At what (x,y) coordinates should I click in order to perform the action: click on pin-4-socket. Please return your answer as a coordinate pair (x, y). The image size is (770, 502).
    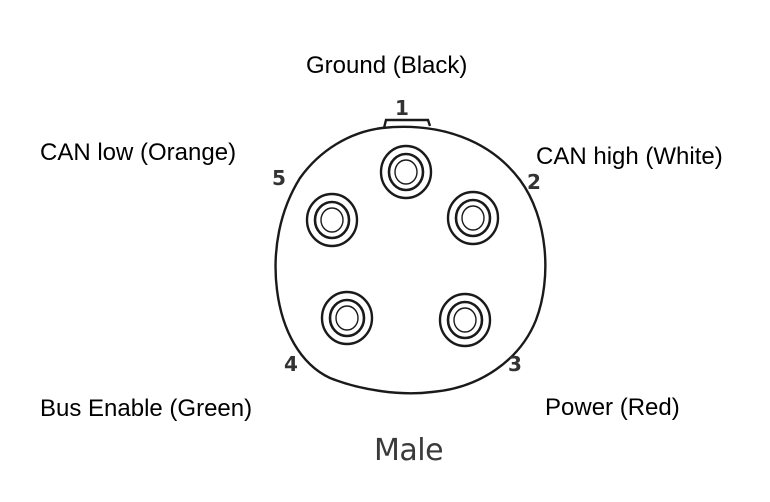
    Looking at the image, I should click on (347, 318).